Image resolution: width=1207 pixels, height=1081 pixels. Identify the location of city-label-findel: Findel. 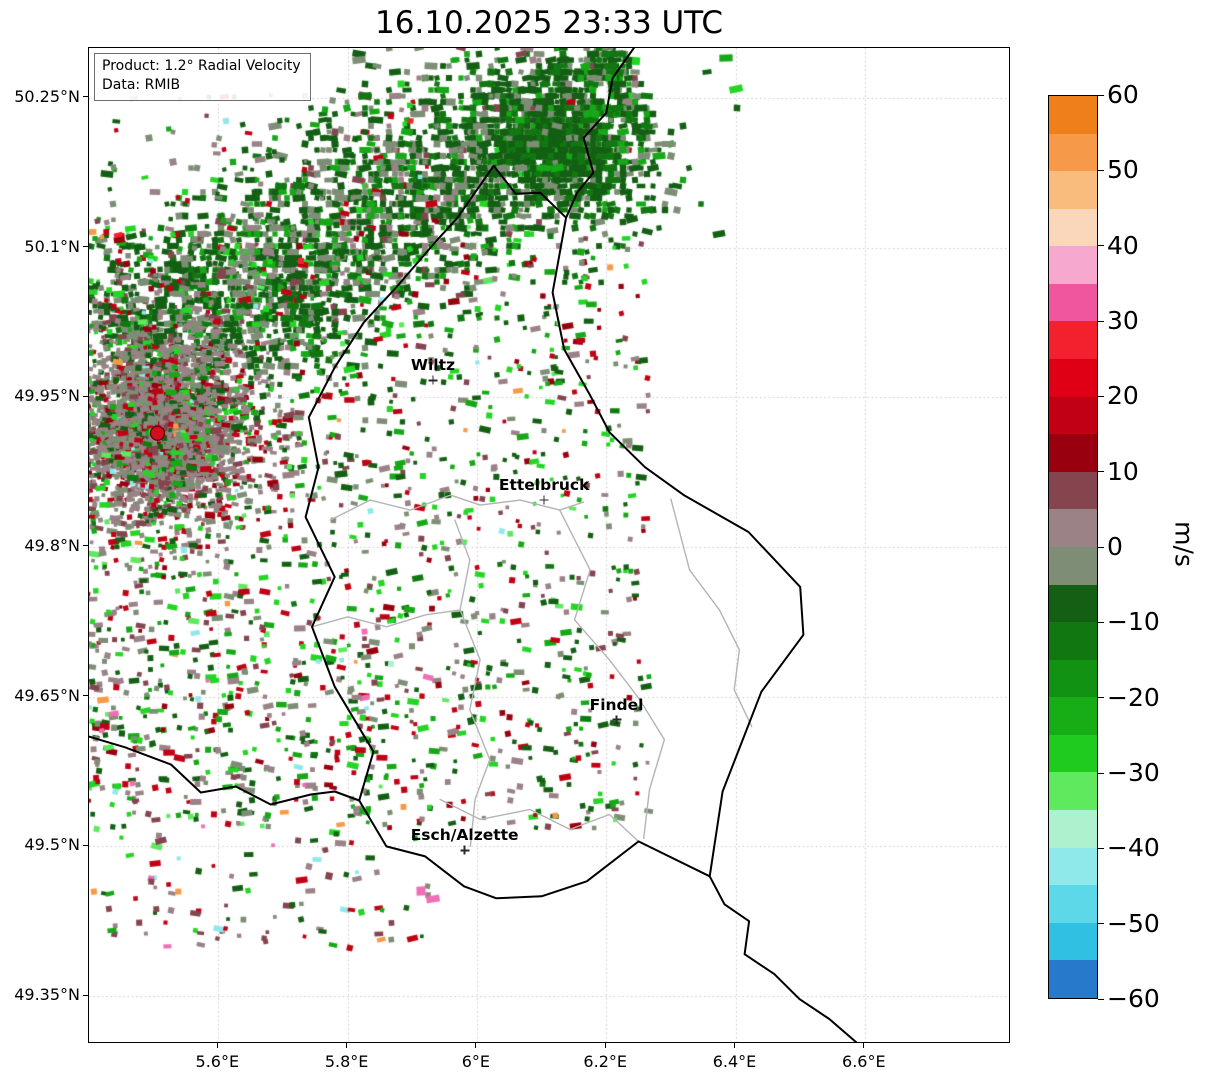
(616, 704).